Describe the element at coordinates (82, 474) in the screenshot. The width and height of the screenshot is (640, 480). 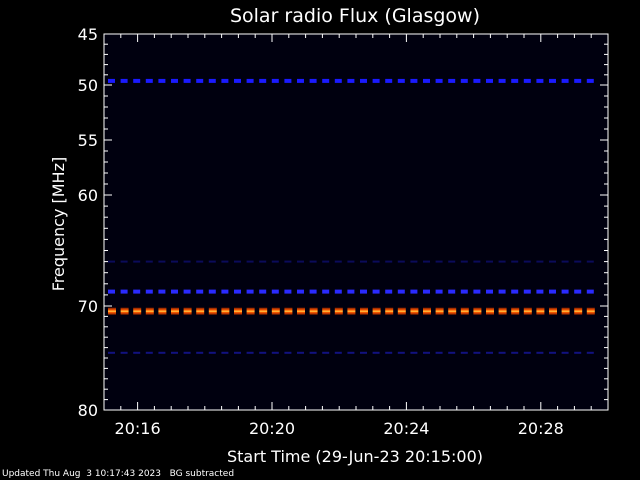
I see `updated-timestamp: Updated Thu Aug 3 10:17:43 2023` at that location.